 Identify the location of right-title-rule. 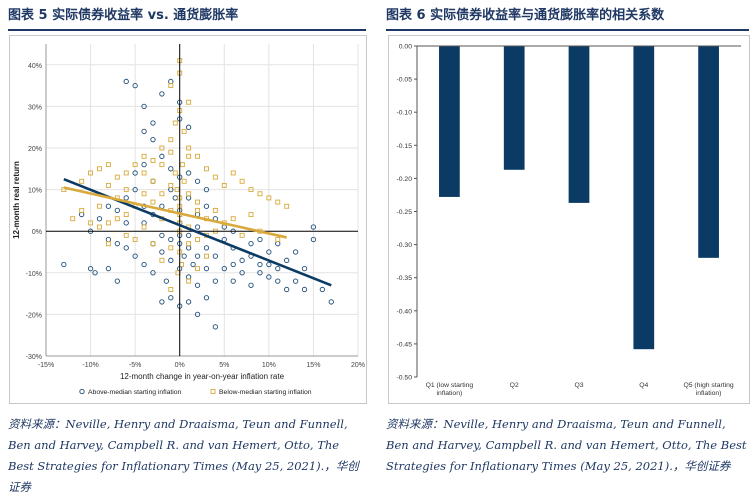
(567, 30).